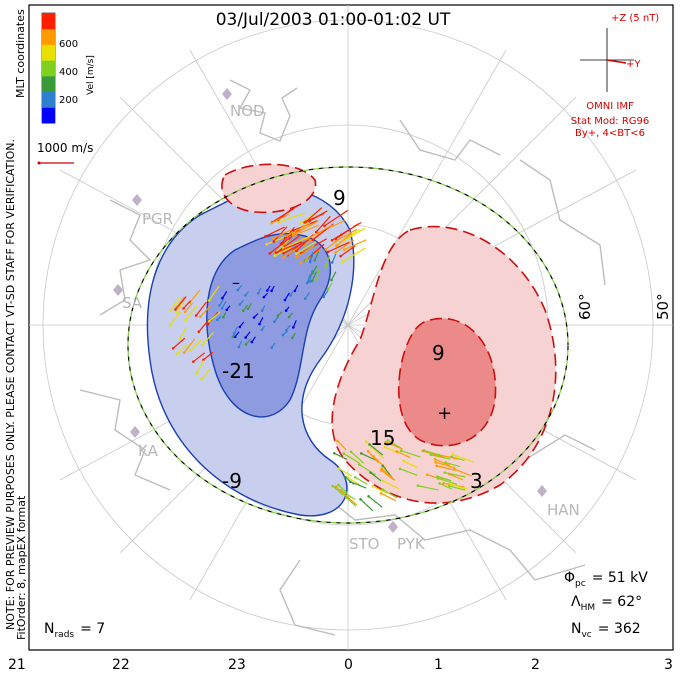  What do you see at coordinates (121, 665) in the screenshot?
I see `mlt-tick: 22` at bounding box center [121, 665].